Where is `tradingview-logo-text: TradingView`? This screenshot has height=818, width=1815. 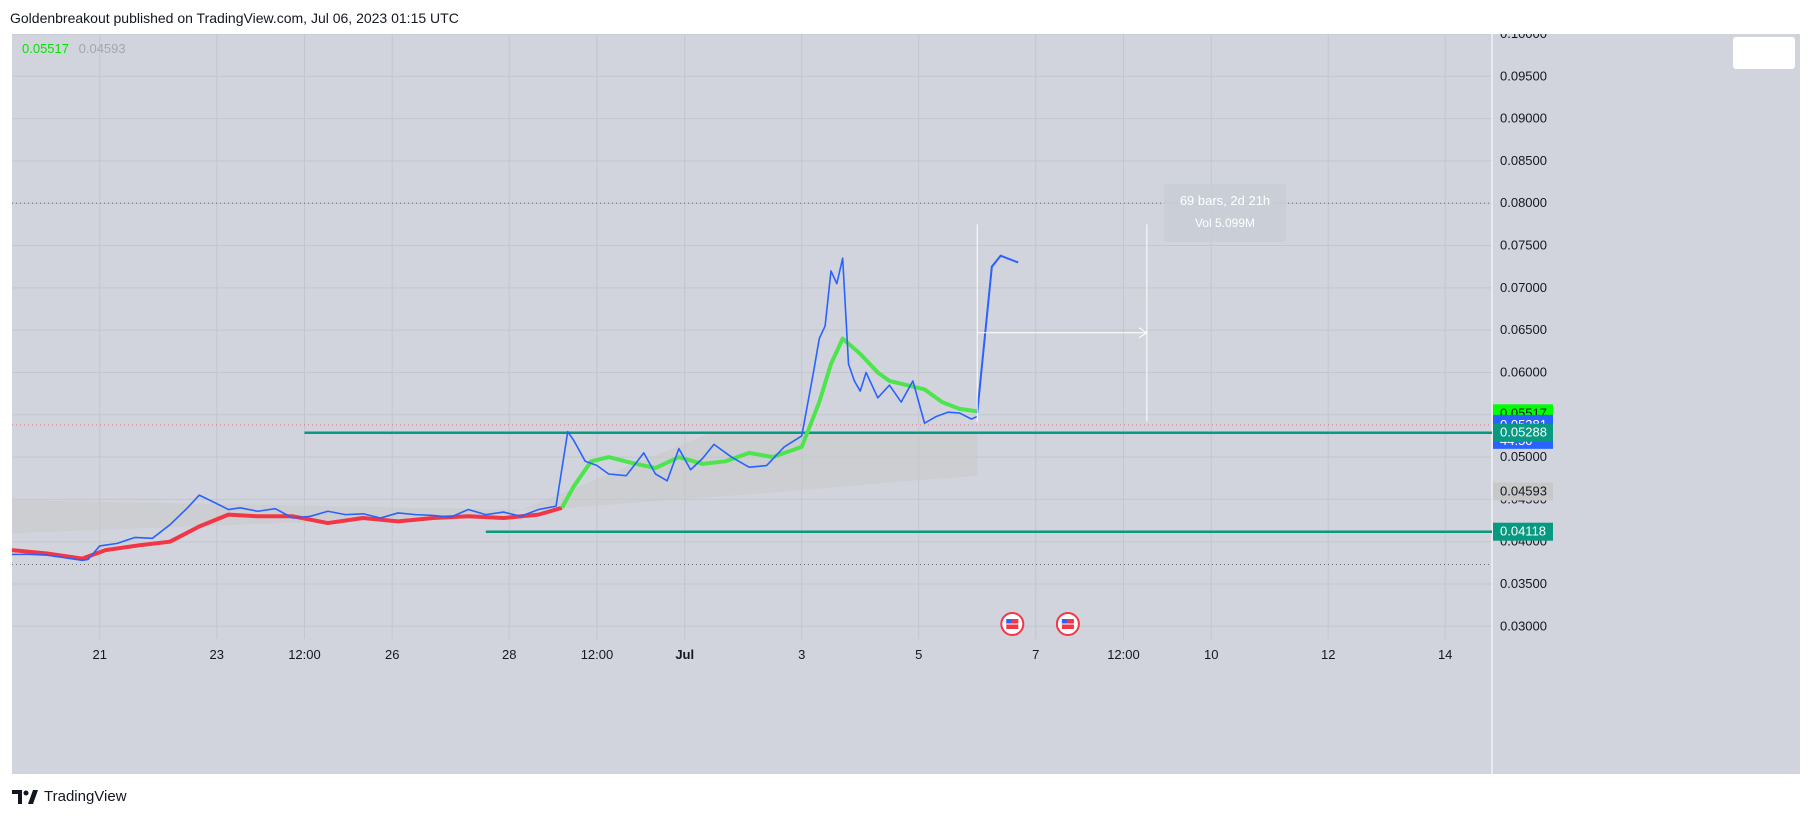
tradingview-logo-text: TradingView is located at coordinates (85, 796).